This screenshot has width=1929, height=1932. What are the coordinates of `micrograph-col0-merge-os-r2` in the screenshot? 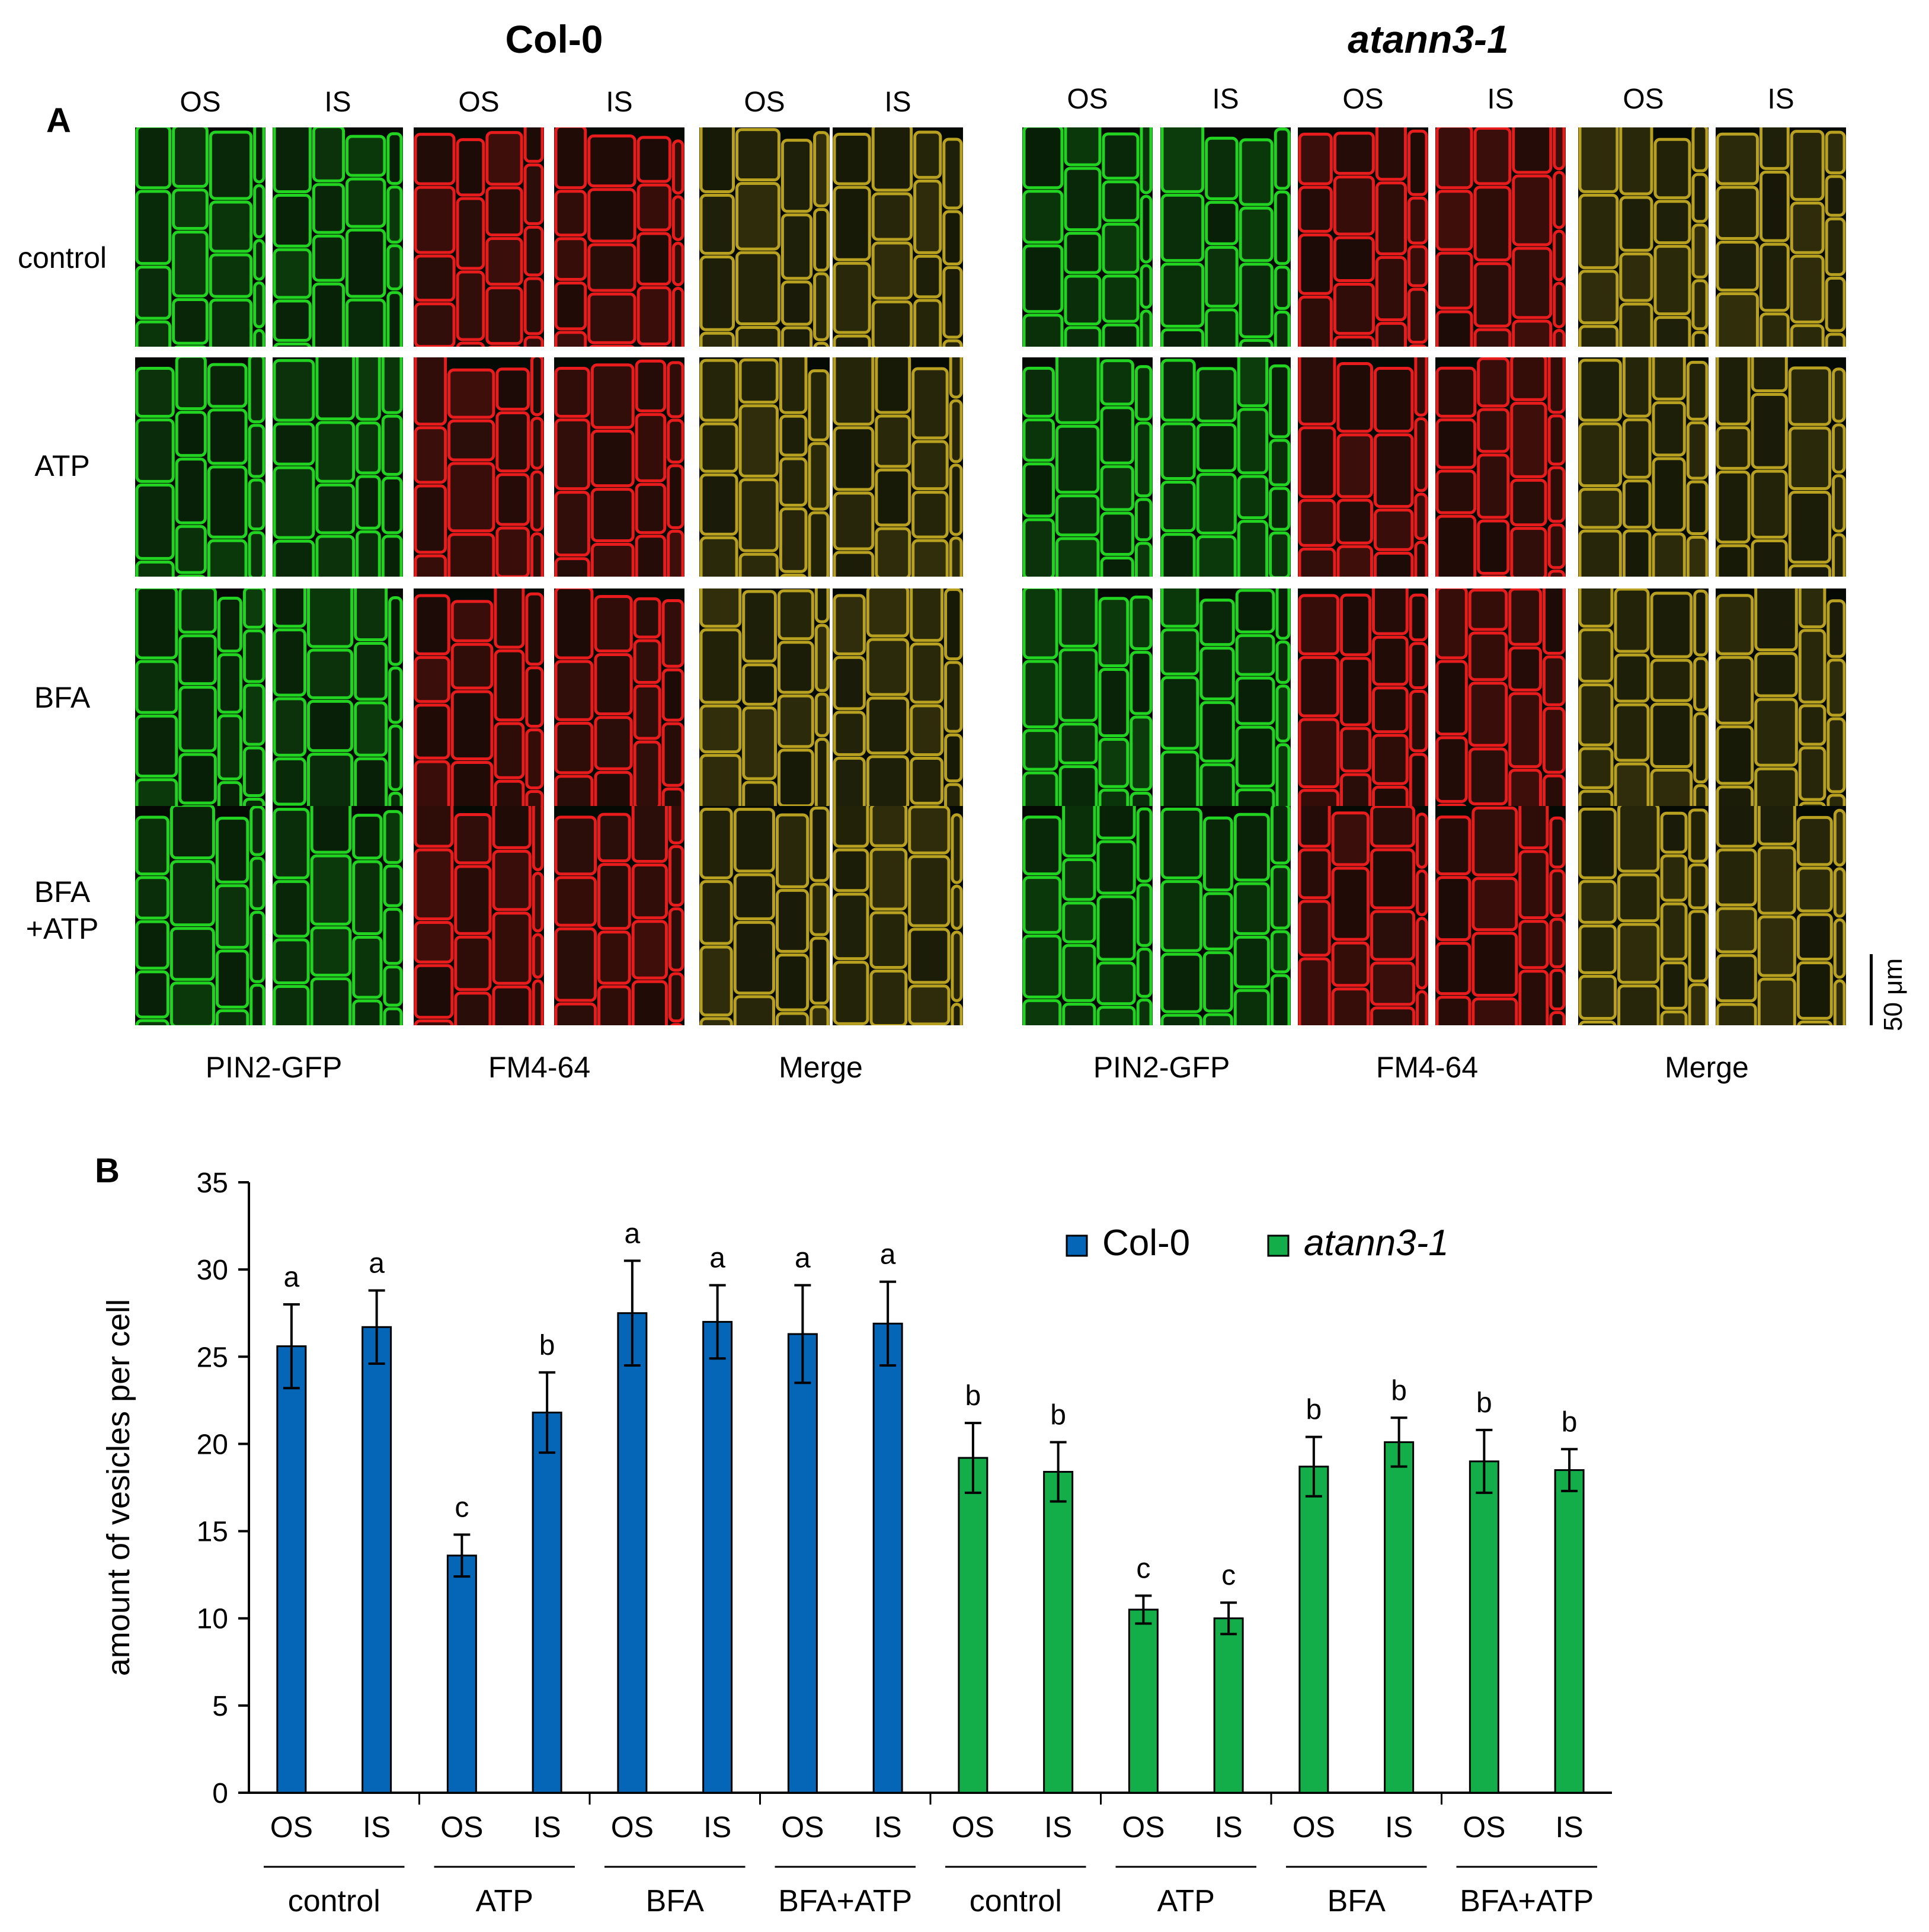 It's located at (764, 698).